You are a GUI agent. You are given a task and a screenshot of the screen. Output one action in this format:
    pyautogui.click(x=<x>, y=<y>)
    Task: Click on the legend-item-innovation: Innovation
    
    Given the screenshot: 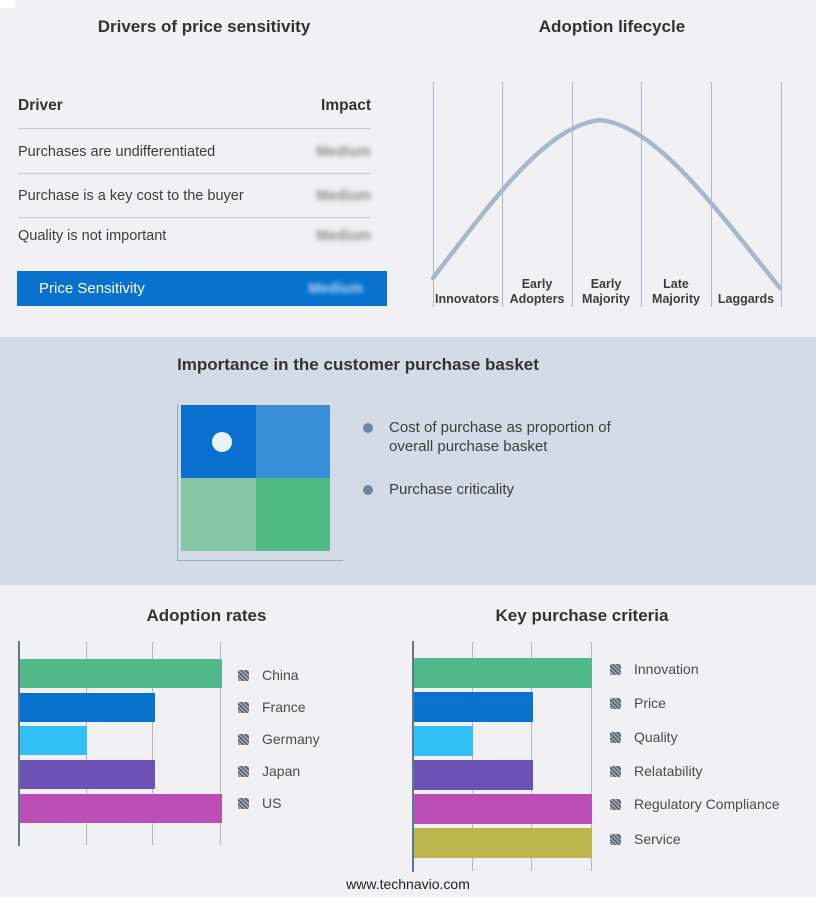 What is the action you would take?
    pyautogui.click(x=654, y=669)
    